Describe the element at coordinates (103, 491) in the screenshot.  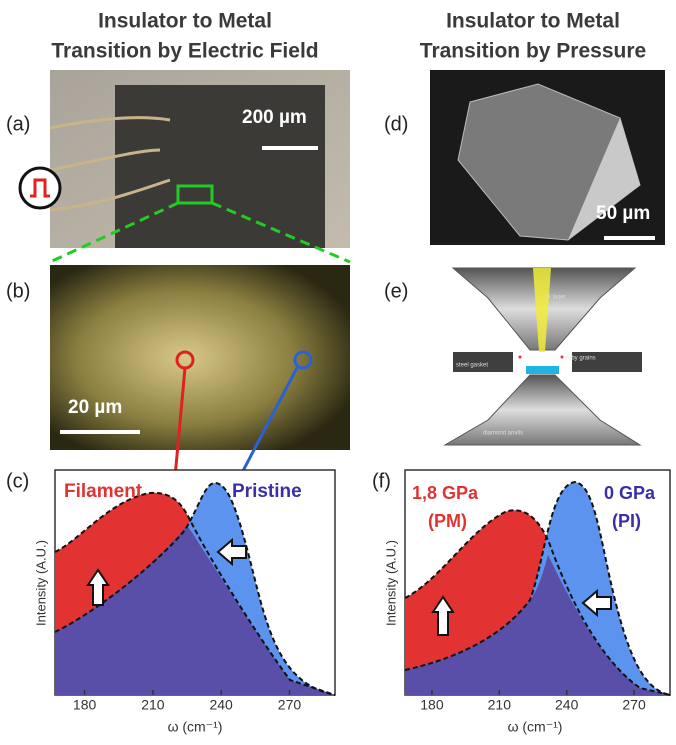
I see `annotation: Filament` at that location.